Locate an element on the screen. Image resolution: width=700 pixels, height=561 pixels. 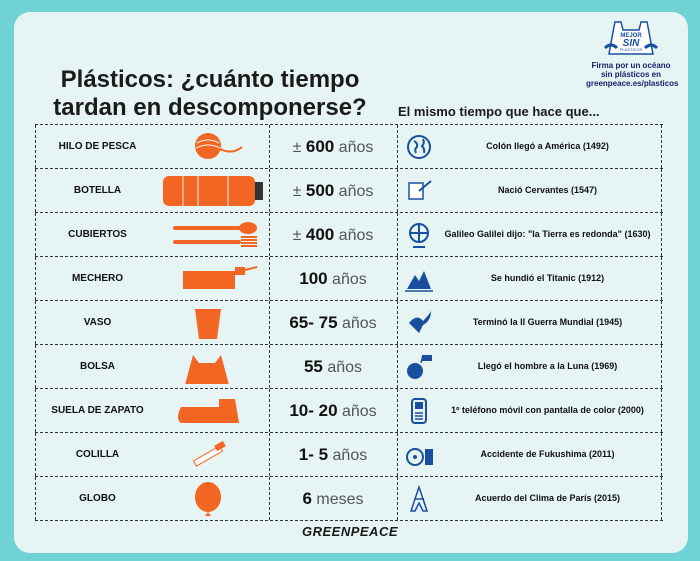
decompose-time: ± 400 años is located at coordinates (333, 234).